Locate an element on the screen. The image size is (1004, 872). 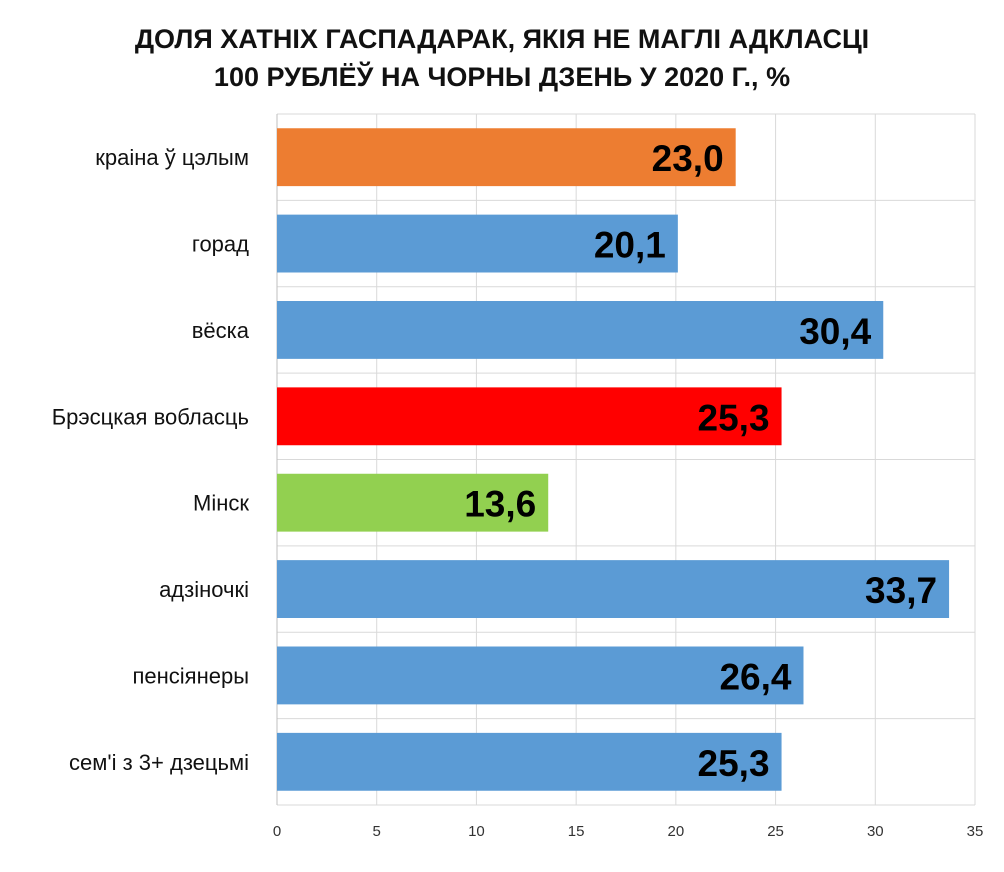
value-label: 13,6 is located at coordinates (500, 504).